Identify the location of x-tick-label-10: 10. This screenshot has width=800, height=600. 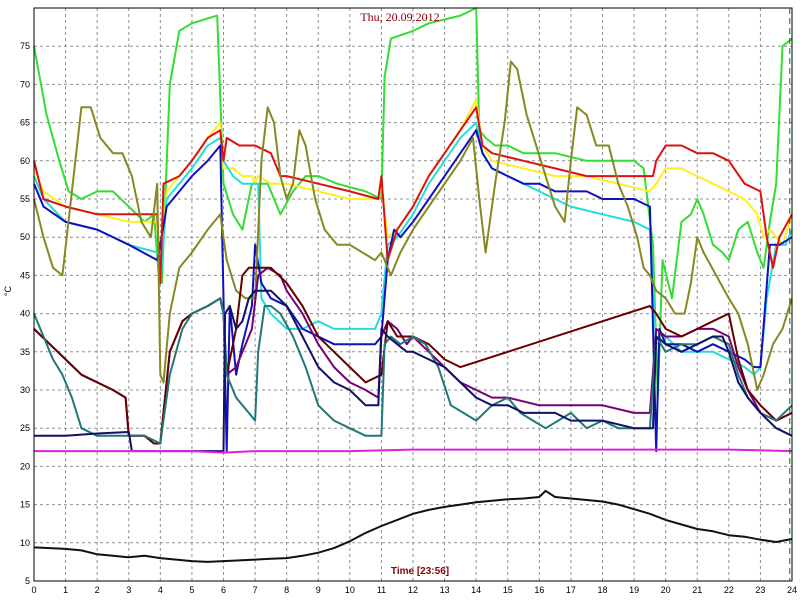
(350, 590).